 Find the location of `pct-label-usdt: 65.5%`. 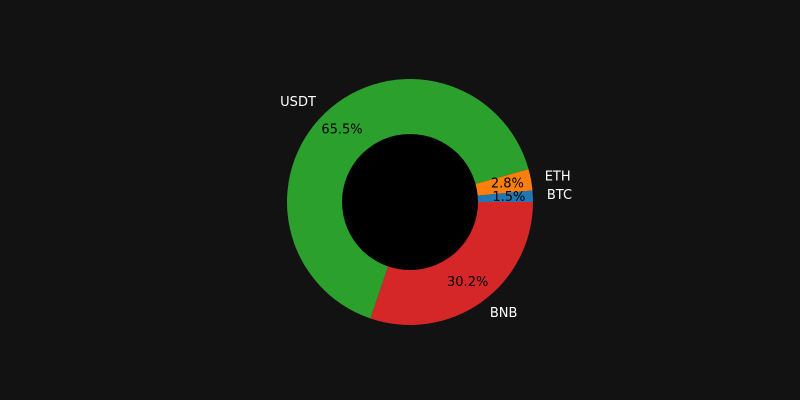

pct-label-usdt: 65.5% is located at coordinates (341, 130).